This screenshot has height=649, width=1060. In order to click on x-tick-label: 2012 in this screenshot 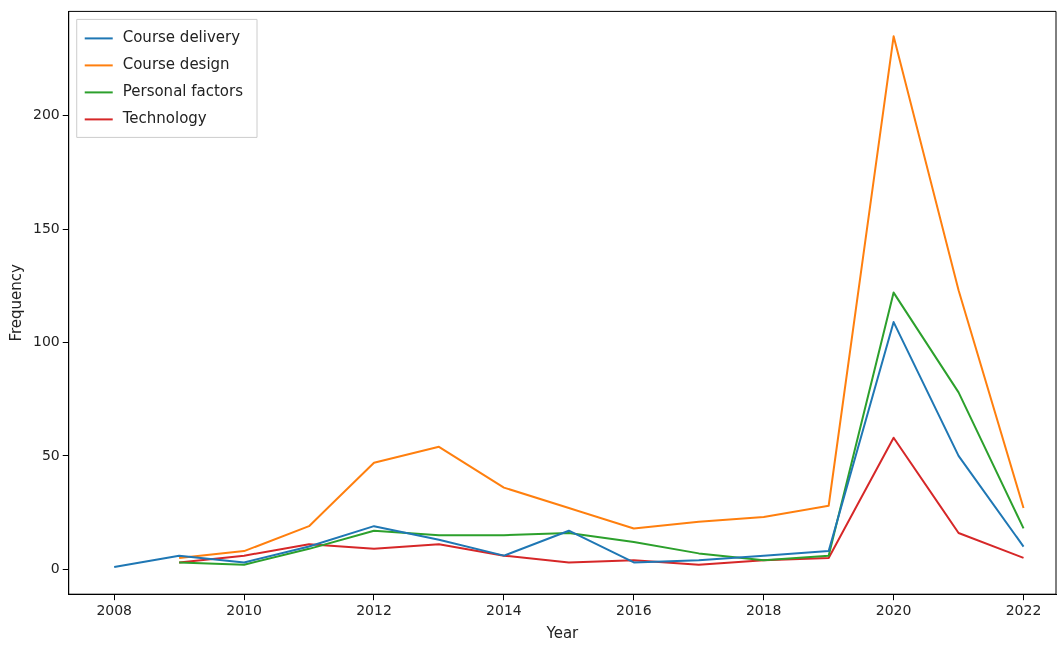, I will do `click(374, 610)`.